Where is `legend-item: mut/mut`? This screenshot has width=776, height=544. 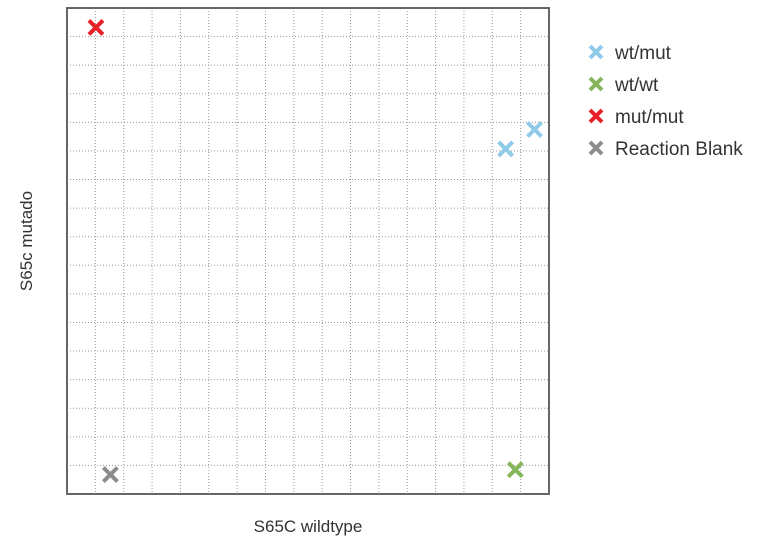
legend-item: mut/mut is located at coordinates (636, 117).